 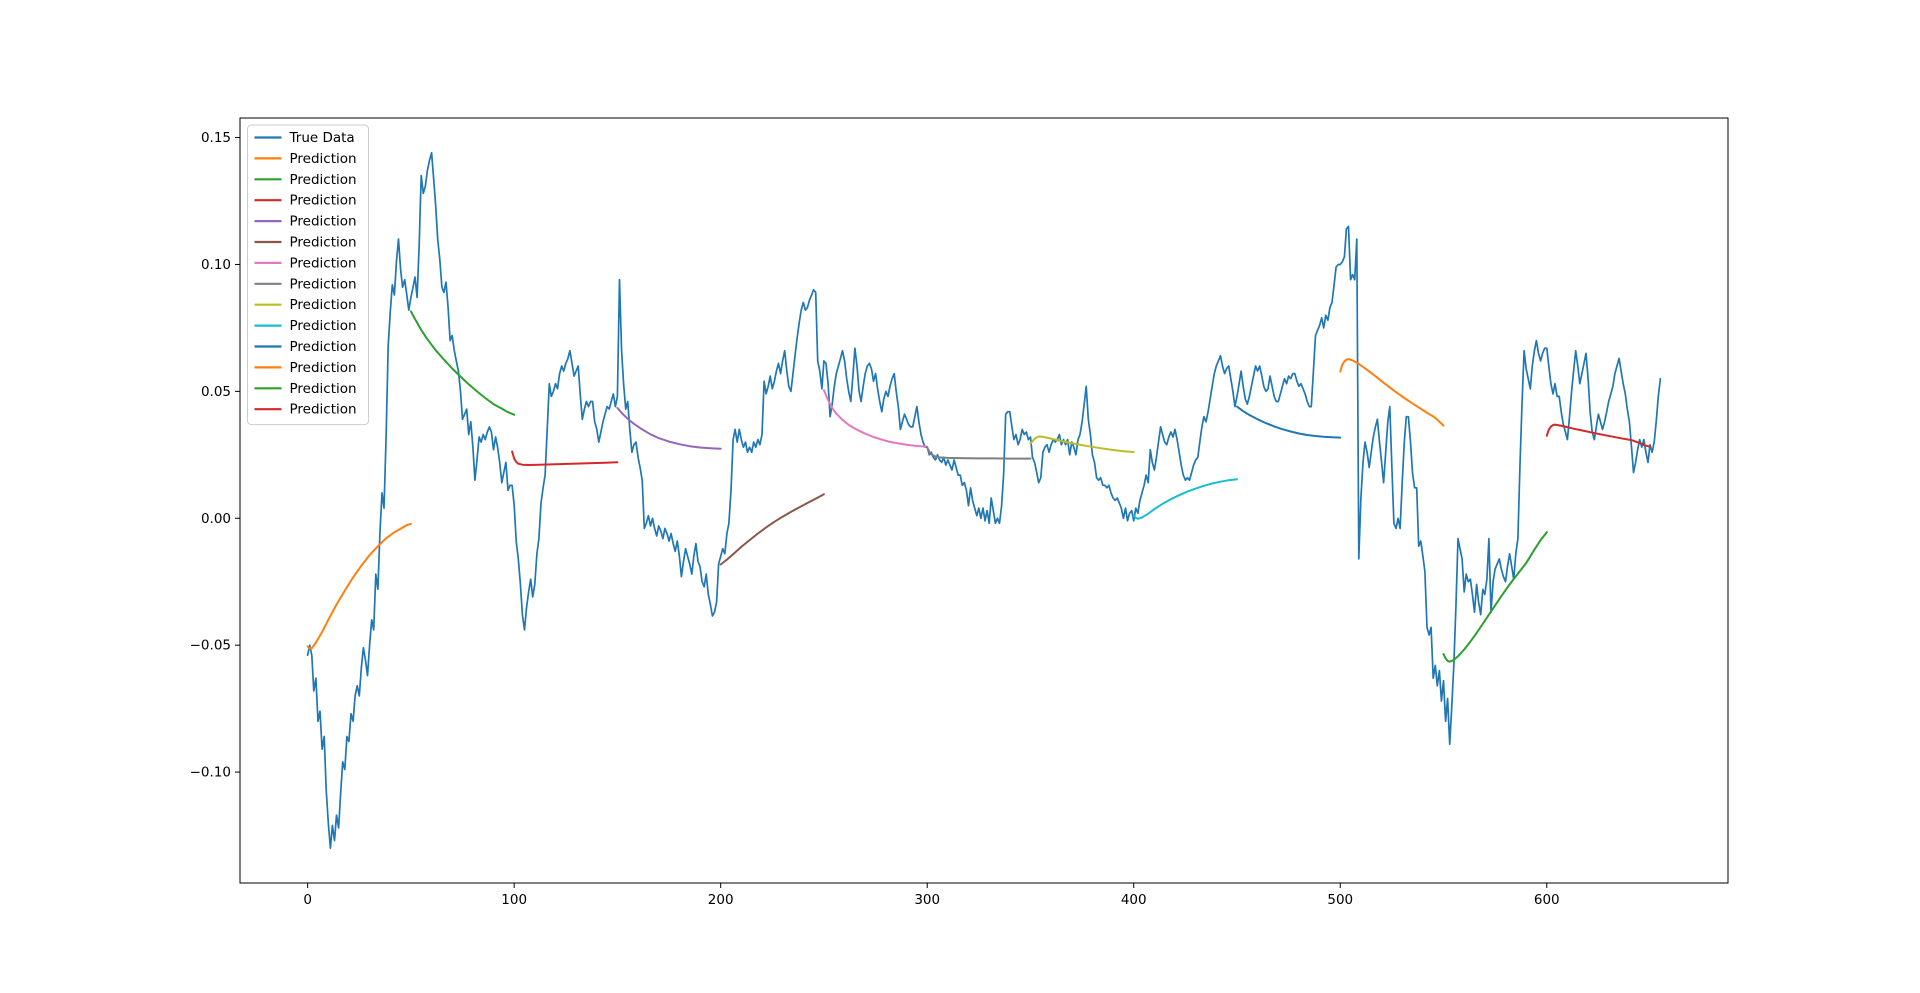 What do you see at coordinates (307, 900) in the screenshot?
I see `x-tick-label: 0` at bounding box center [307, 900].